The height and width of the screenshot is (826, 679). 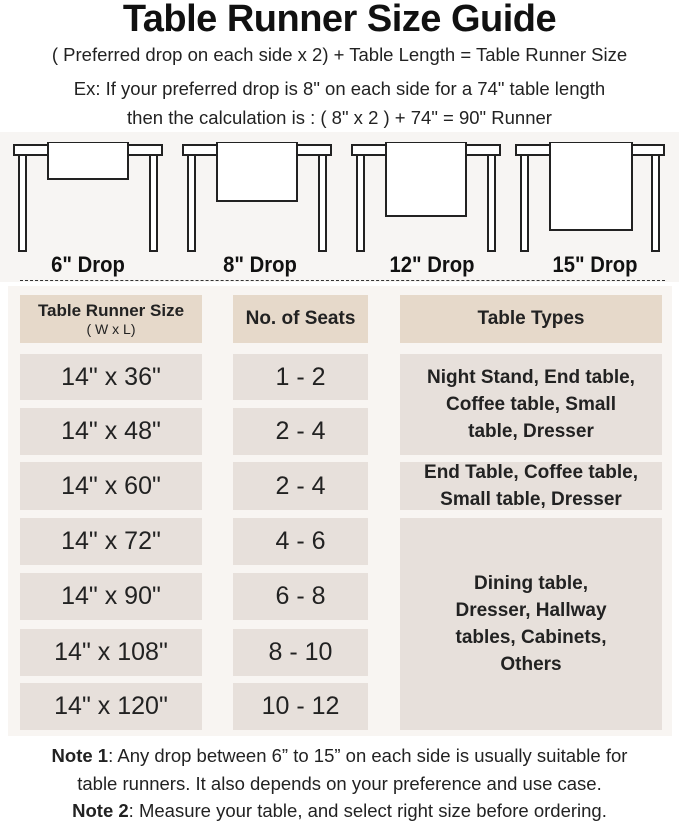 I want to click on table-illustration-12in, so click(x=427, y=197).